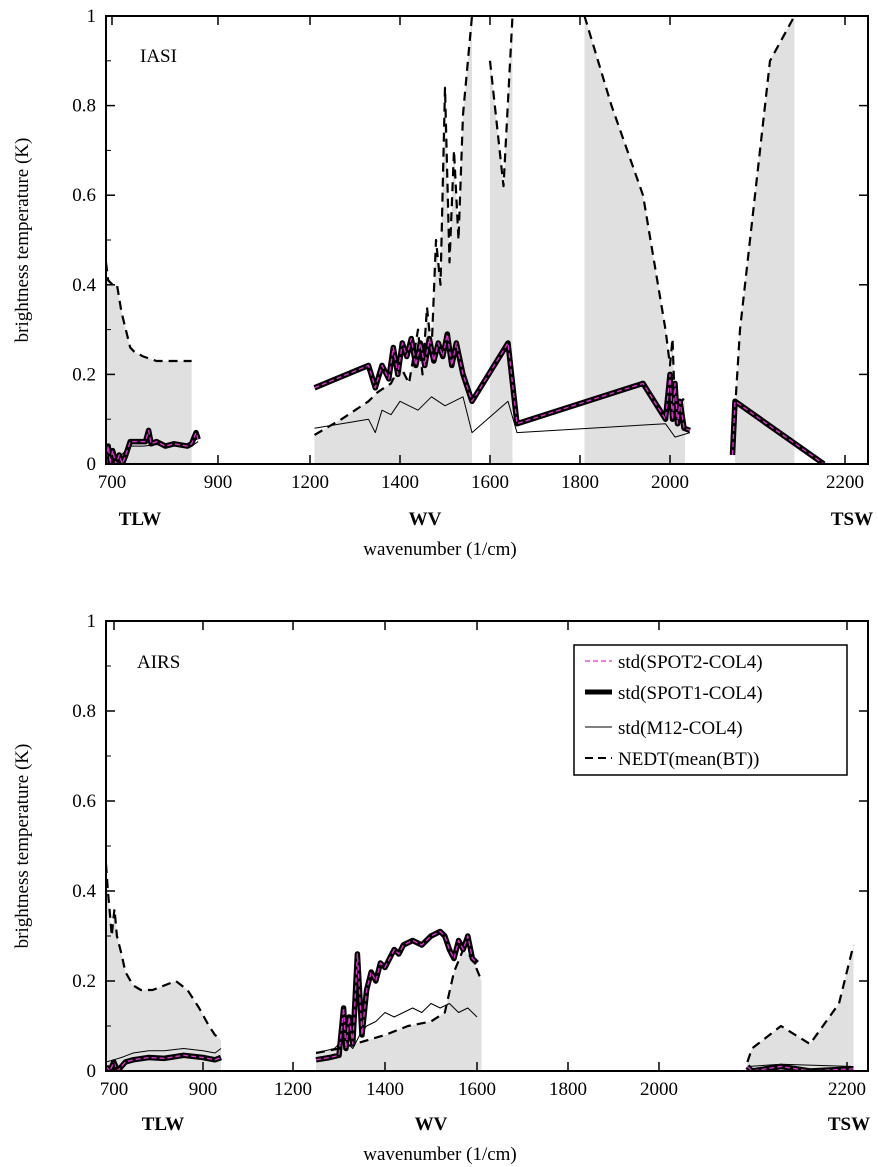  I want to click on iasi-x-axis-label: wavenumber (1/cm), so click(440, 549).